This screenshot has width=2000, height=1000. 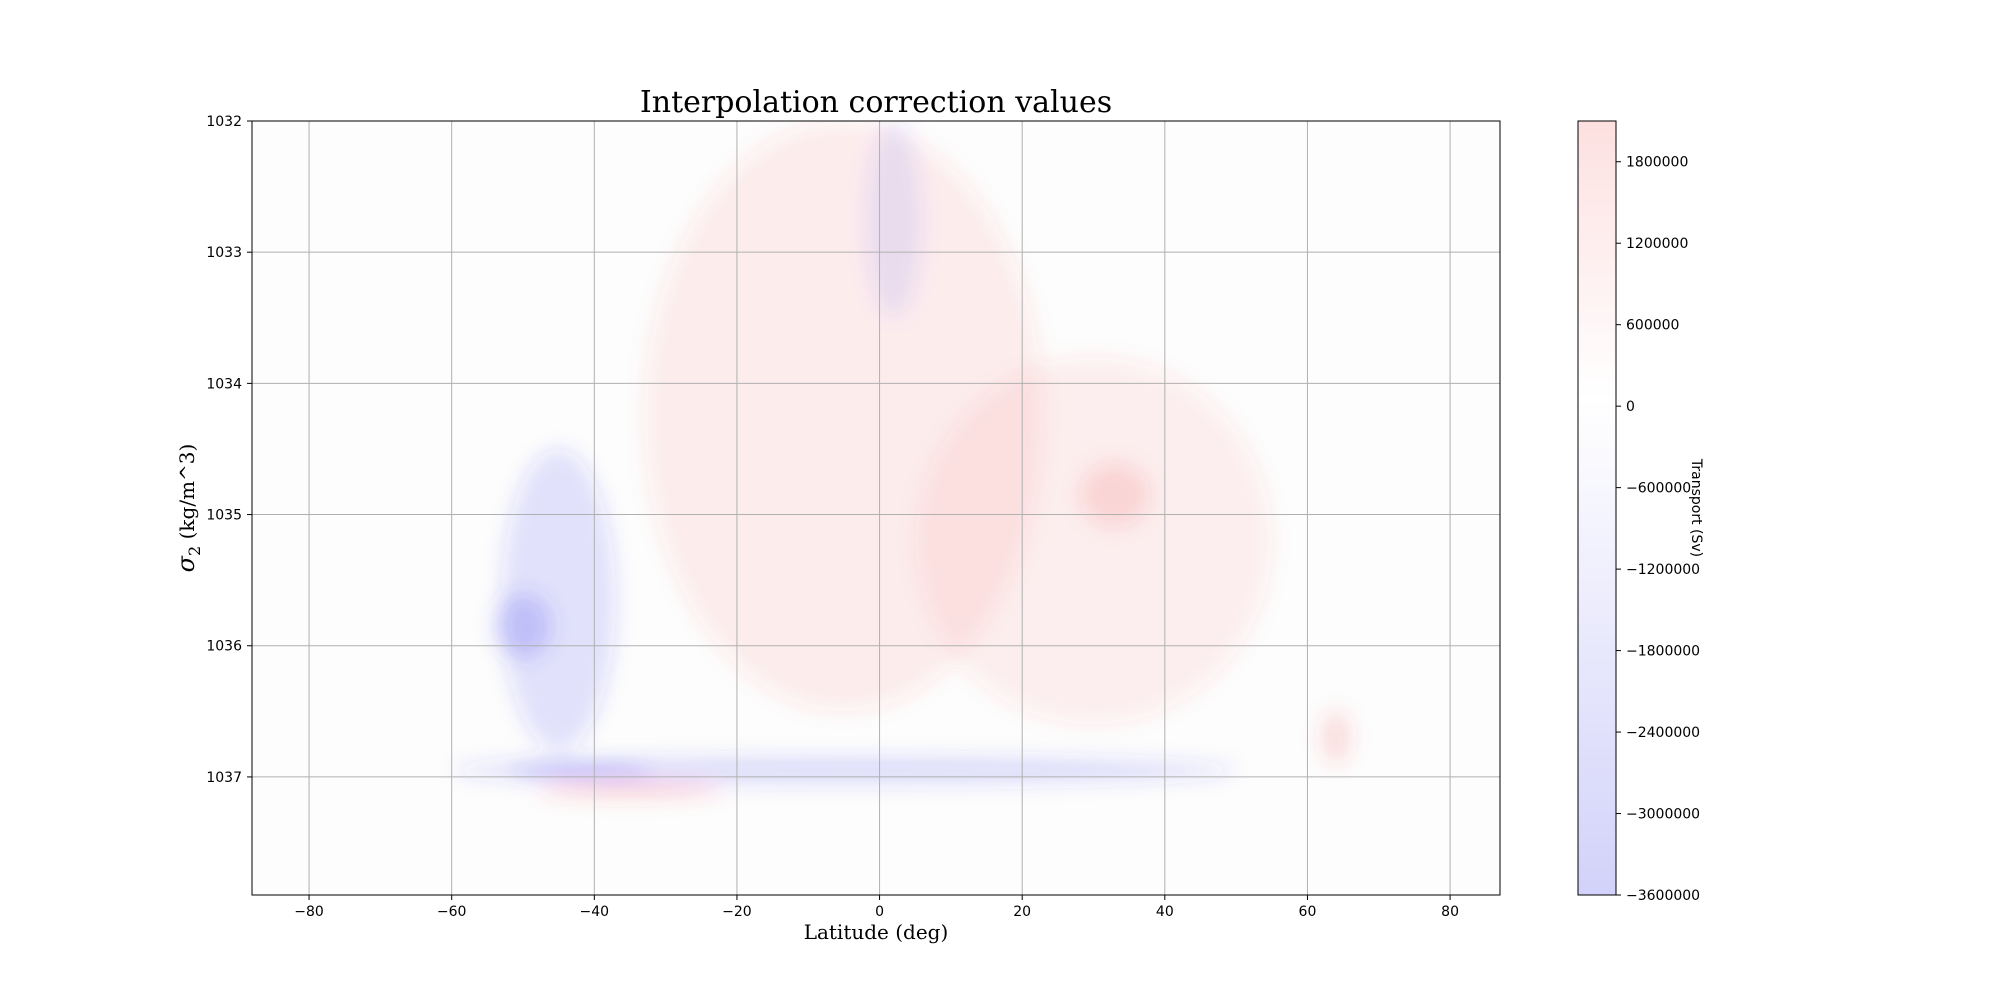 What do you see at coordinates (876, 102) in the screenshot?
I see `chart-title: Interpolation correction values` at bounding box center [876, 102].